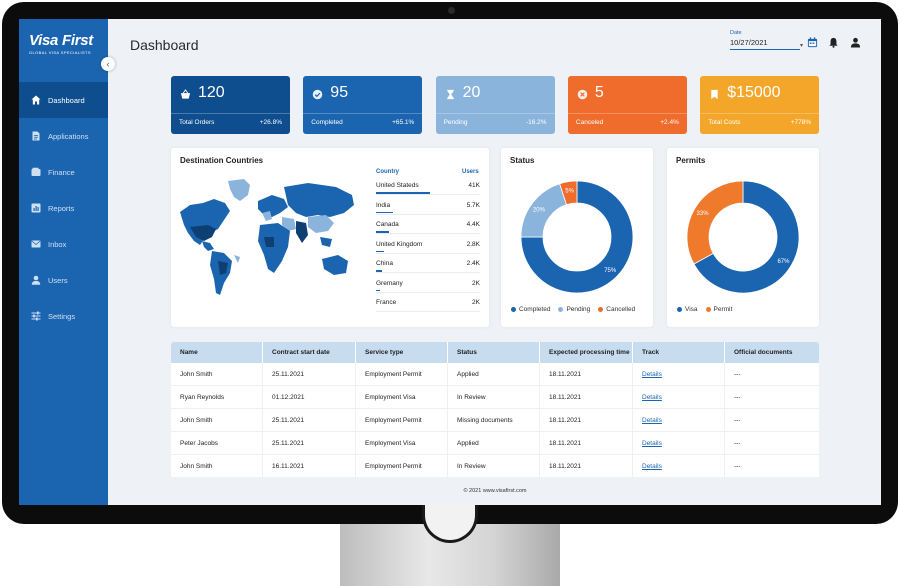 This screenshot has width=900, height=586. I want to click on destination-countries-panel: Destination Countries Count, so click(330, 237).